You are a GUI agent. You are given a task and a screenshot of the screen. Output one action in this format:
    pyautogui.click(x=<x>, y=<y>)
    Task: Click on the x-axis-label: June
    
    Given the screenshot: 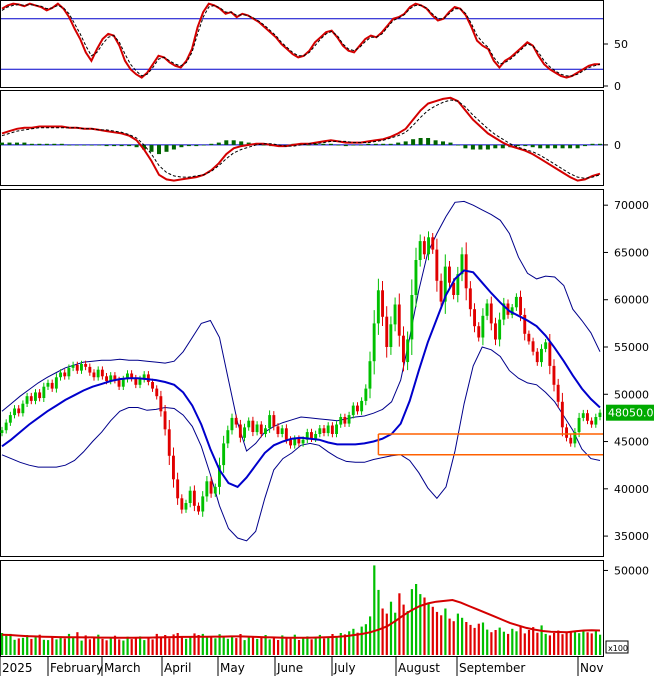 What is the action you would take?
    pyautogui.click(x=289, y=668)
    